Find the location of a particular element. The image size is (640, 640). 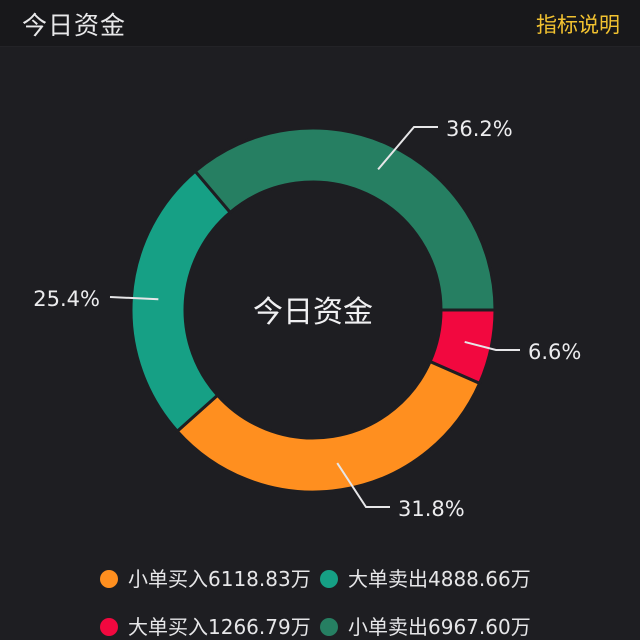

legend-item-small-sell: 小单卖出6967.60万 is located at coordinates (425, 626).